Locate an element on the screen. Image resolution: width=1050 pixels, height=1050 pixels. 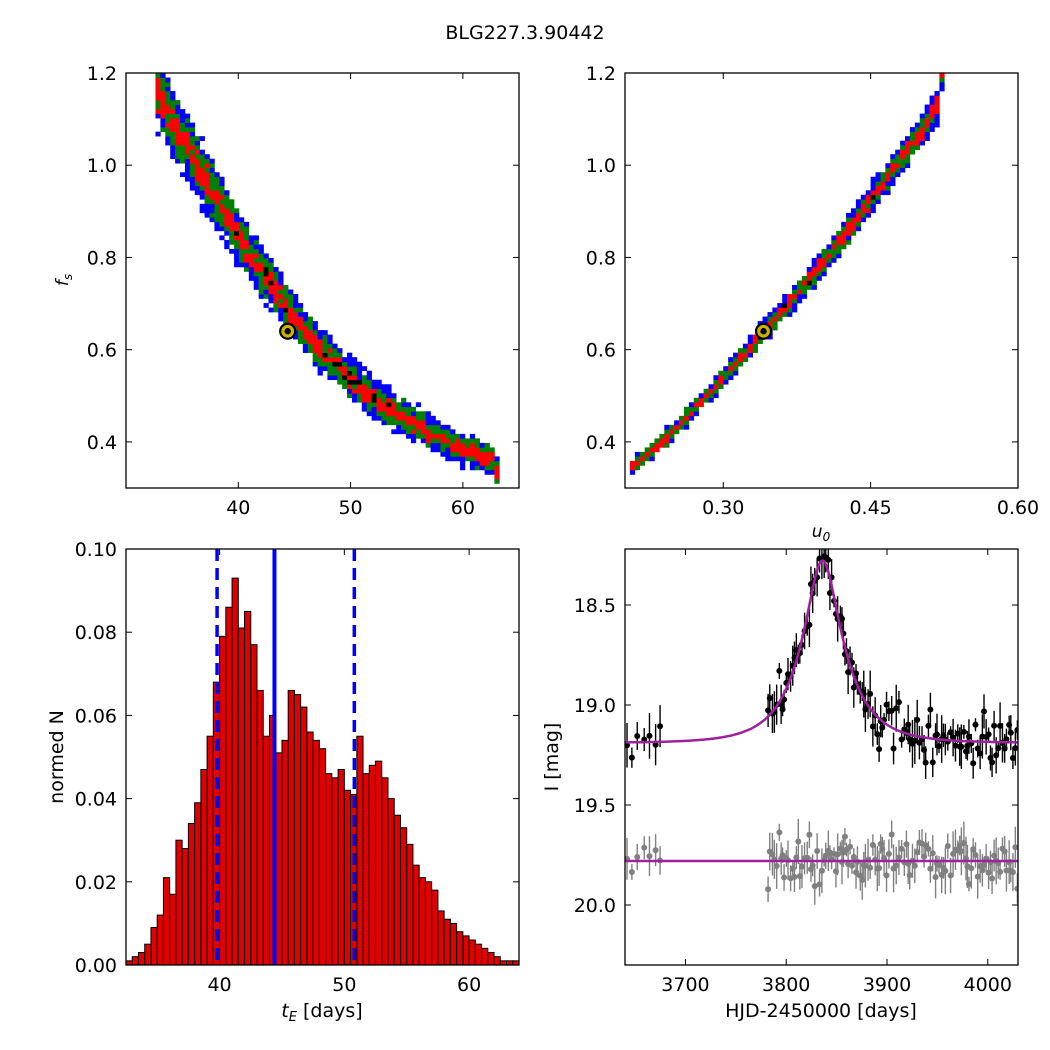
figure-title: BLG227.3.90442 is located at coordinates (525, 33).